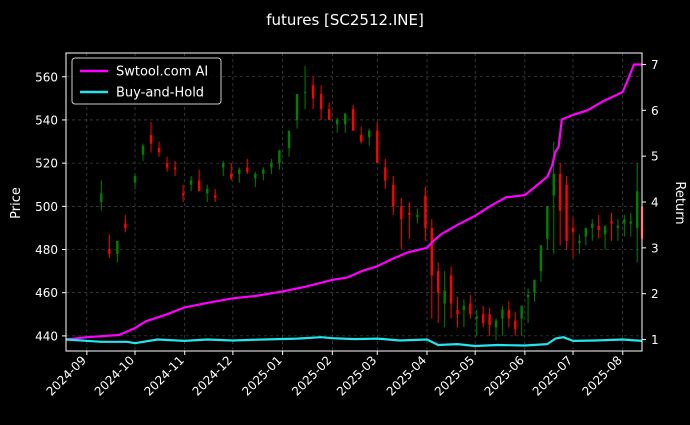  Describe the element at coordinates (655, 248) in the screenshot. I see `y2-tick-label: 3` at that location.